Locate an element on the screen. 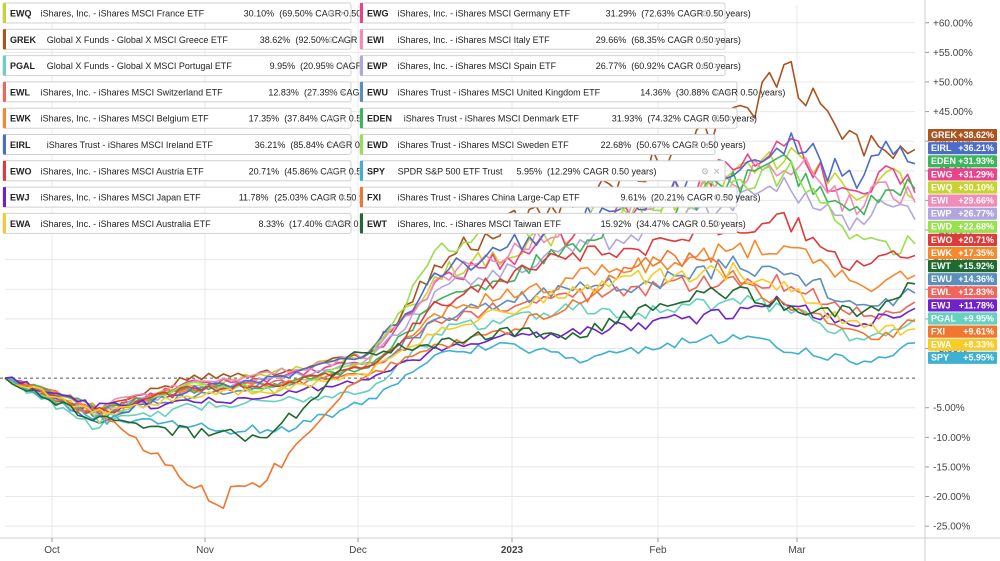 This screenshot has width=1000, height=561. legend-percent: 8.33% is located at coordinates (272, 224).